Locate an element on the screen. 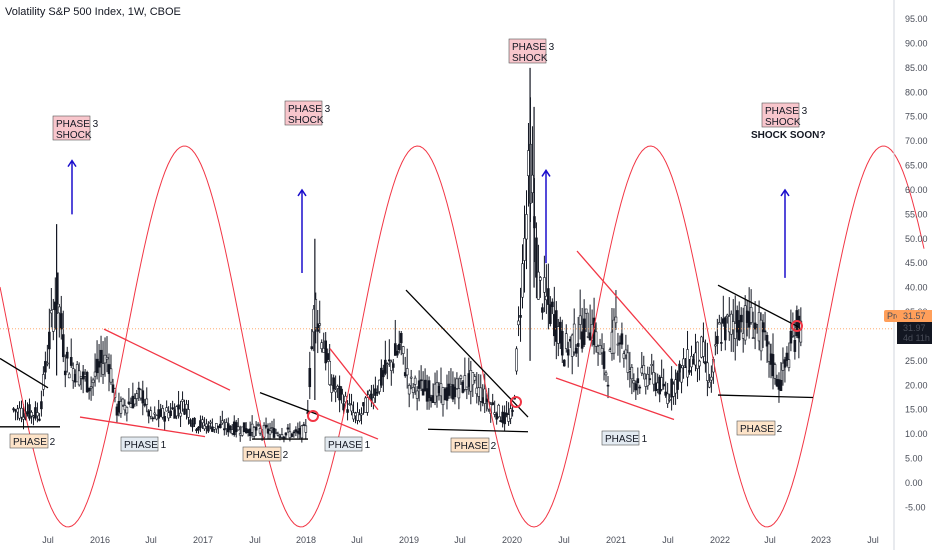 Image resolution: width=932 pixels, height=550 pixels. pre-tag-label: Pre is located at coordinates (894, 316).